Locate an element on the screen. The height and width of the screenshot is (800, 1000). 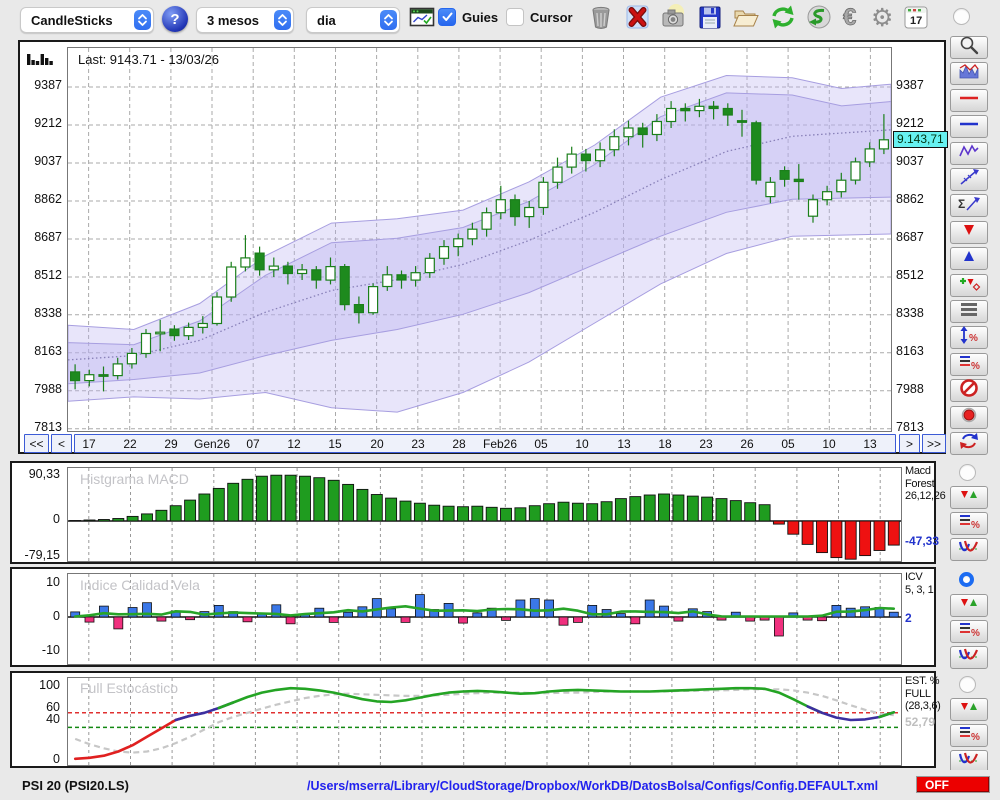
icv-y-zero: 0 is located at coordinates (56, 616).